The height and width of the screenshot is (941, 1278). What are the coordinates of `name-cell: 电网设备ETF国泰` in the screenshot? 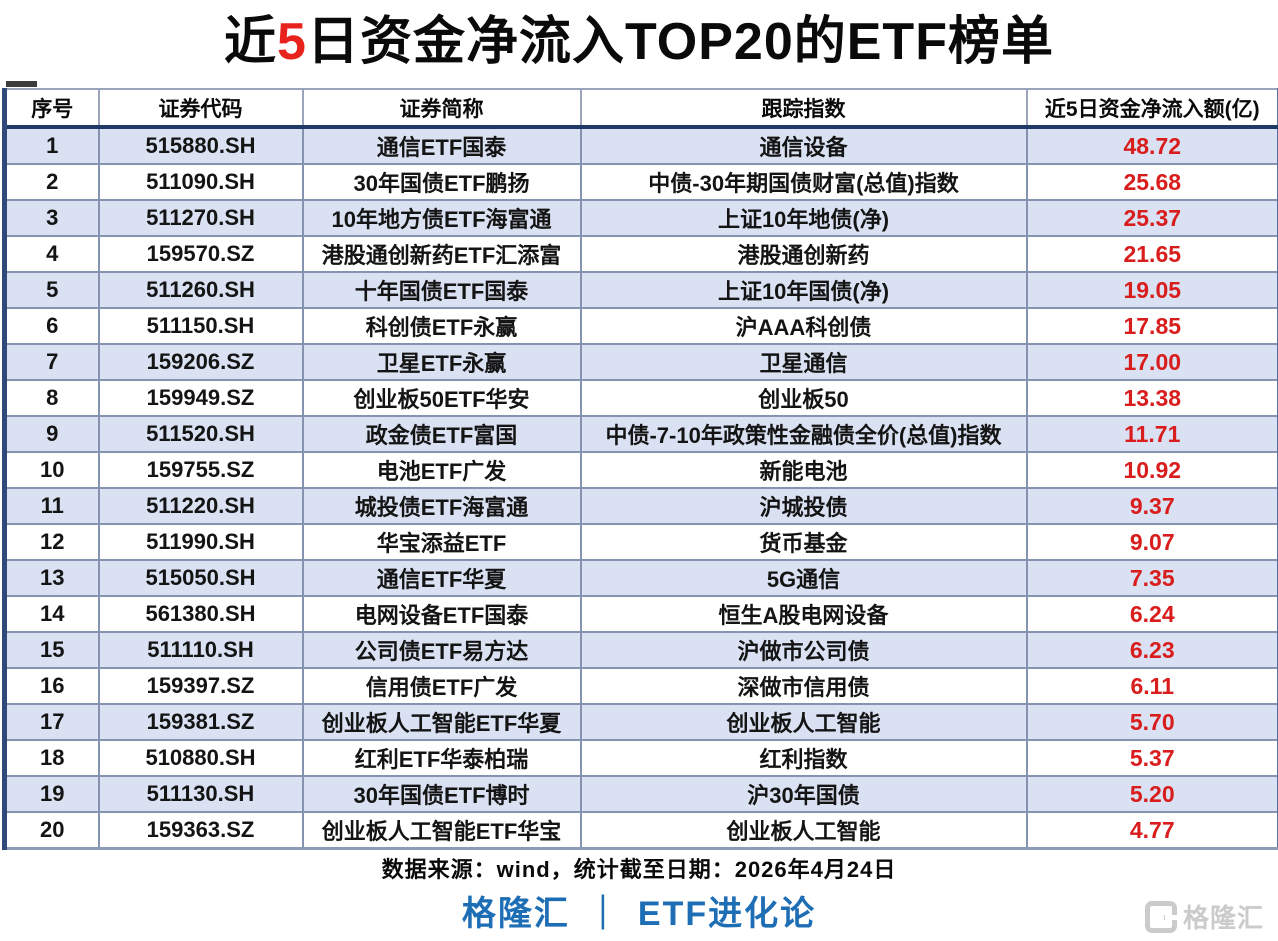 It's located at (441, 614).